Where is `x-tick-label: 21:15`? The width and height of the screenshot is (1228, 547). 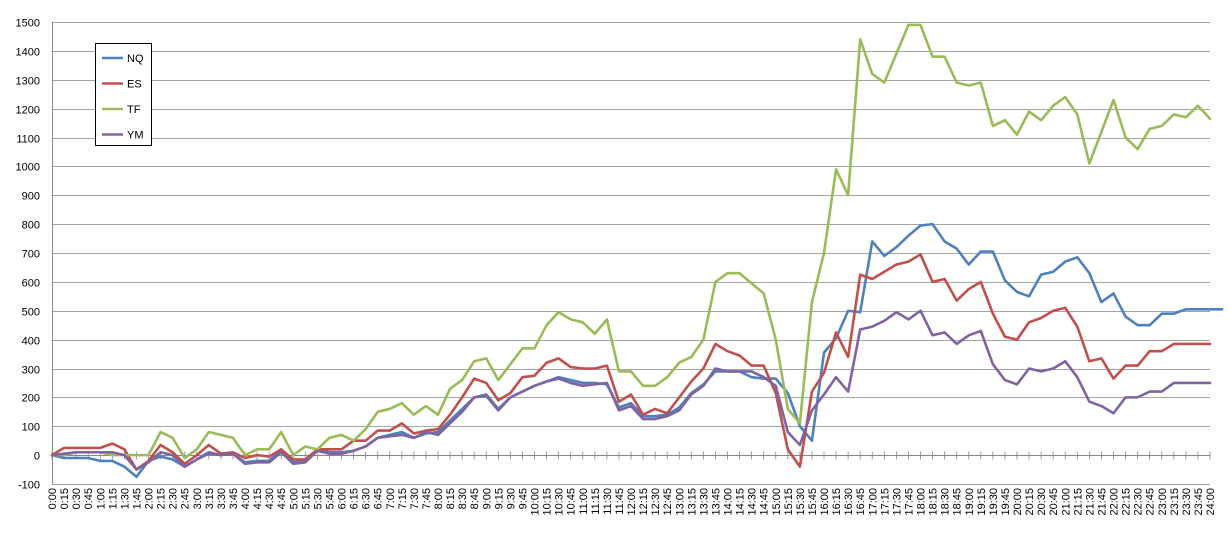 x-tick-label: 21:15 is located at coordinates (1078, 502).